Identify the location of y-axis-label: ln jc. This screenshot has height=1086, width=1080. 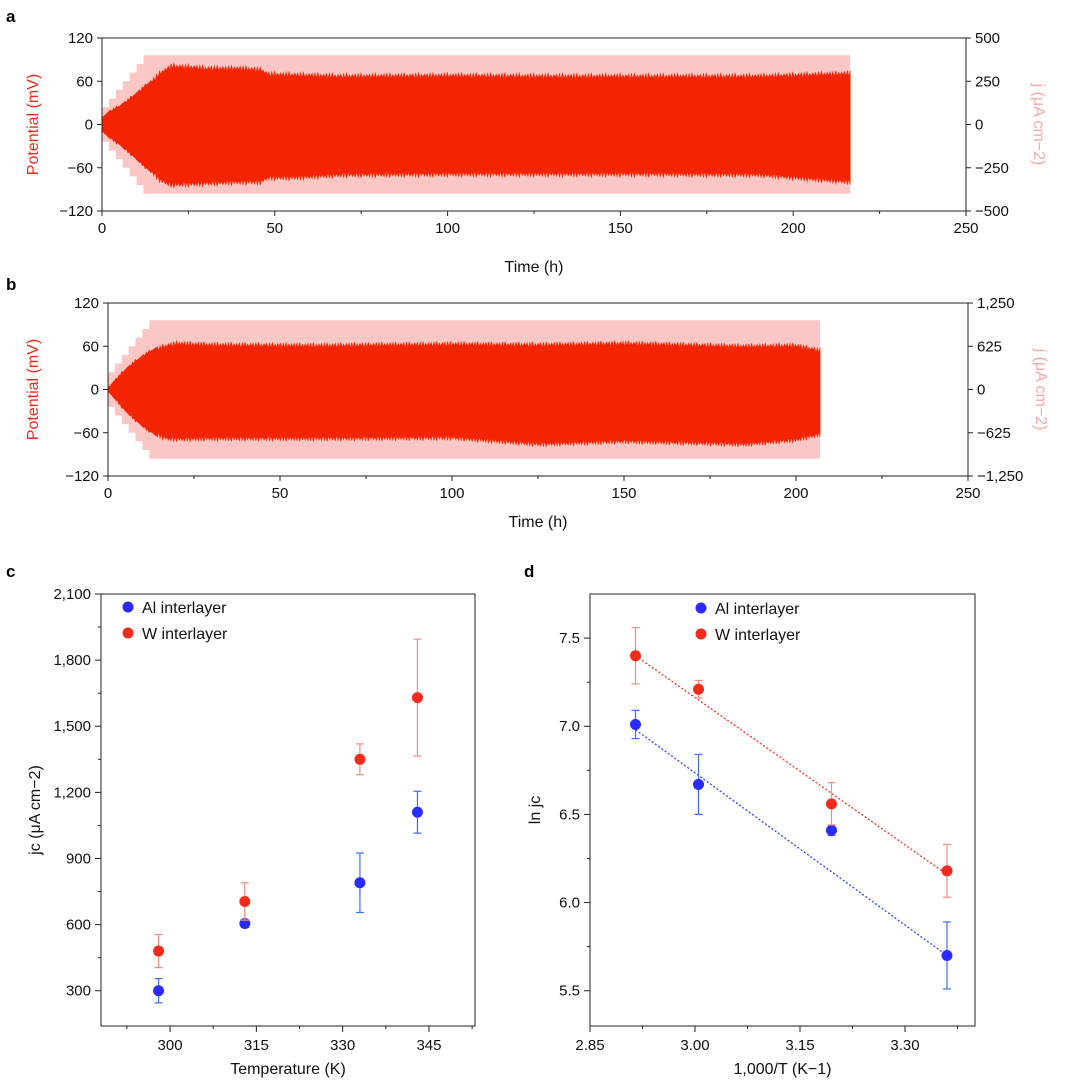
(535, 810).